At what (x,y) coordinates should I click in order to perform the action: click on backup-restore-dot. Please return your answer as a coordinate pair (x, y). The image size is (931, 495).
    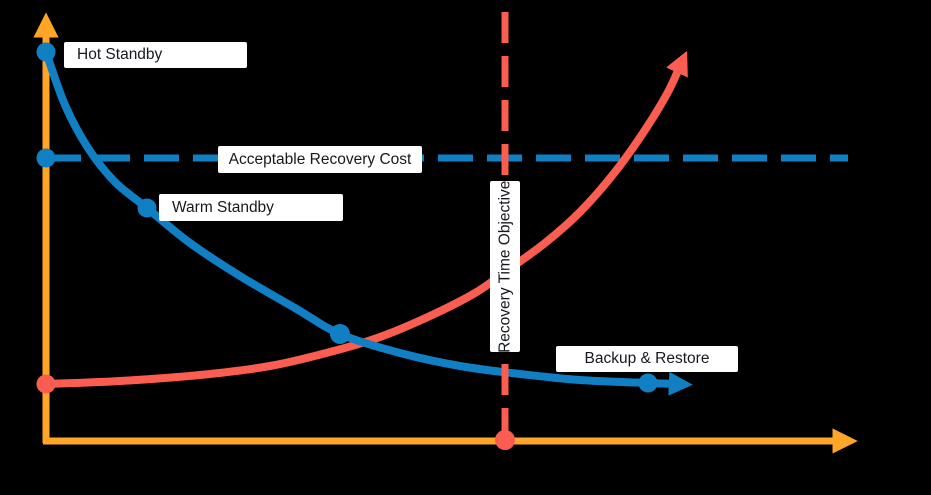
    Looking at the image, I should click on (648, 383).